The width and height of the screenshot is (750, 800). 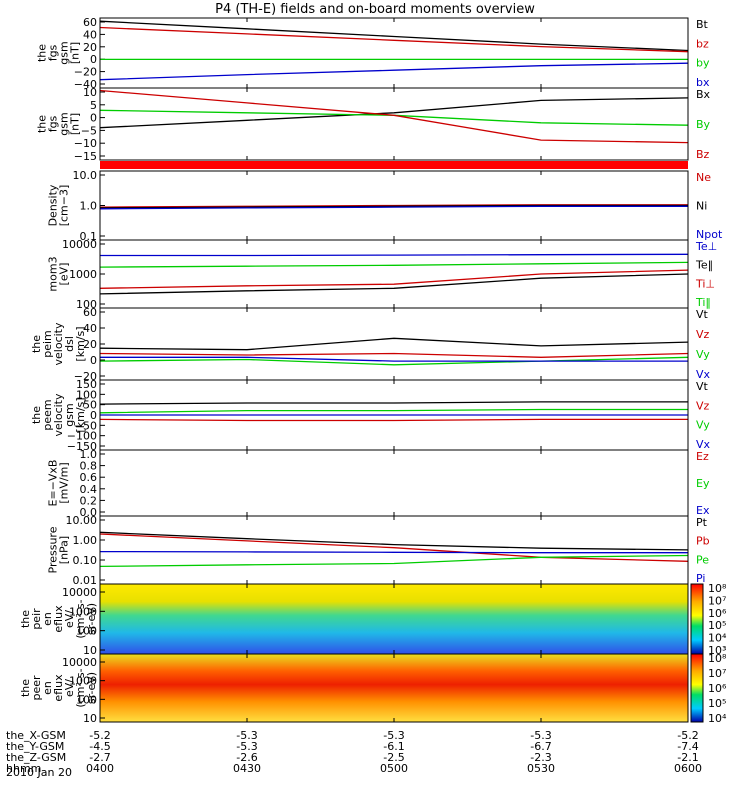 What do you see at coordinates (85, 560) in the screenshot?
I see `panel-8-ytick-label: 0.10` at bounding box center [85, 560].